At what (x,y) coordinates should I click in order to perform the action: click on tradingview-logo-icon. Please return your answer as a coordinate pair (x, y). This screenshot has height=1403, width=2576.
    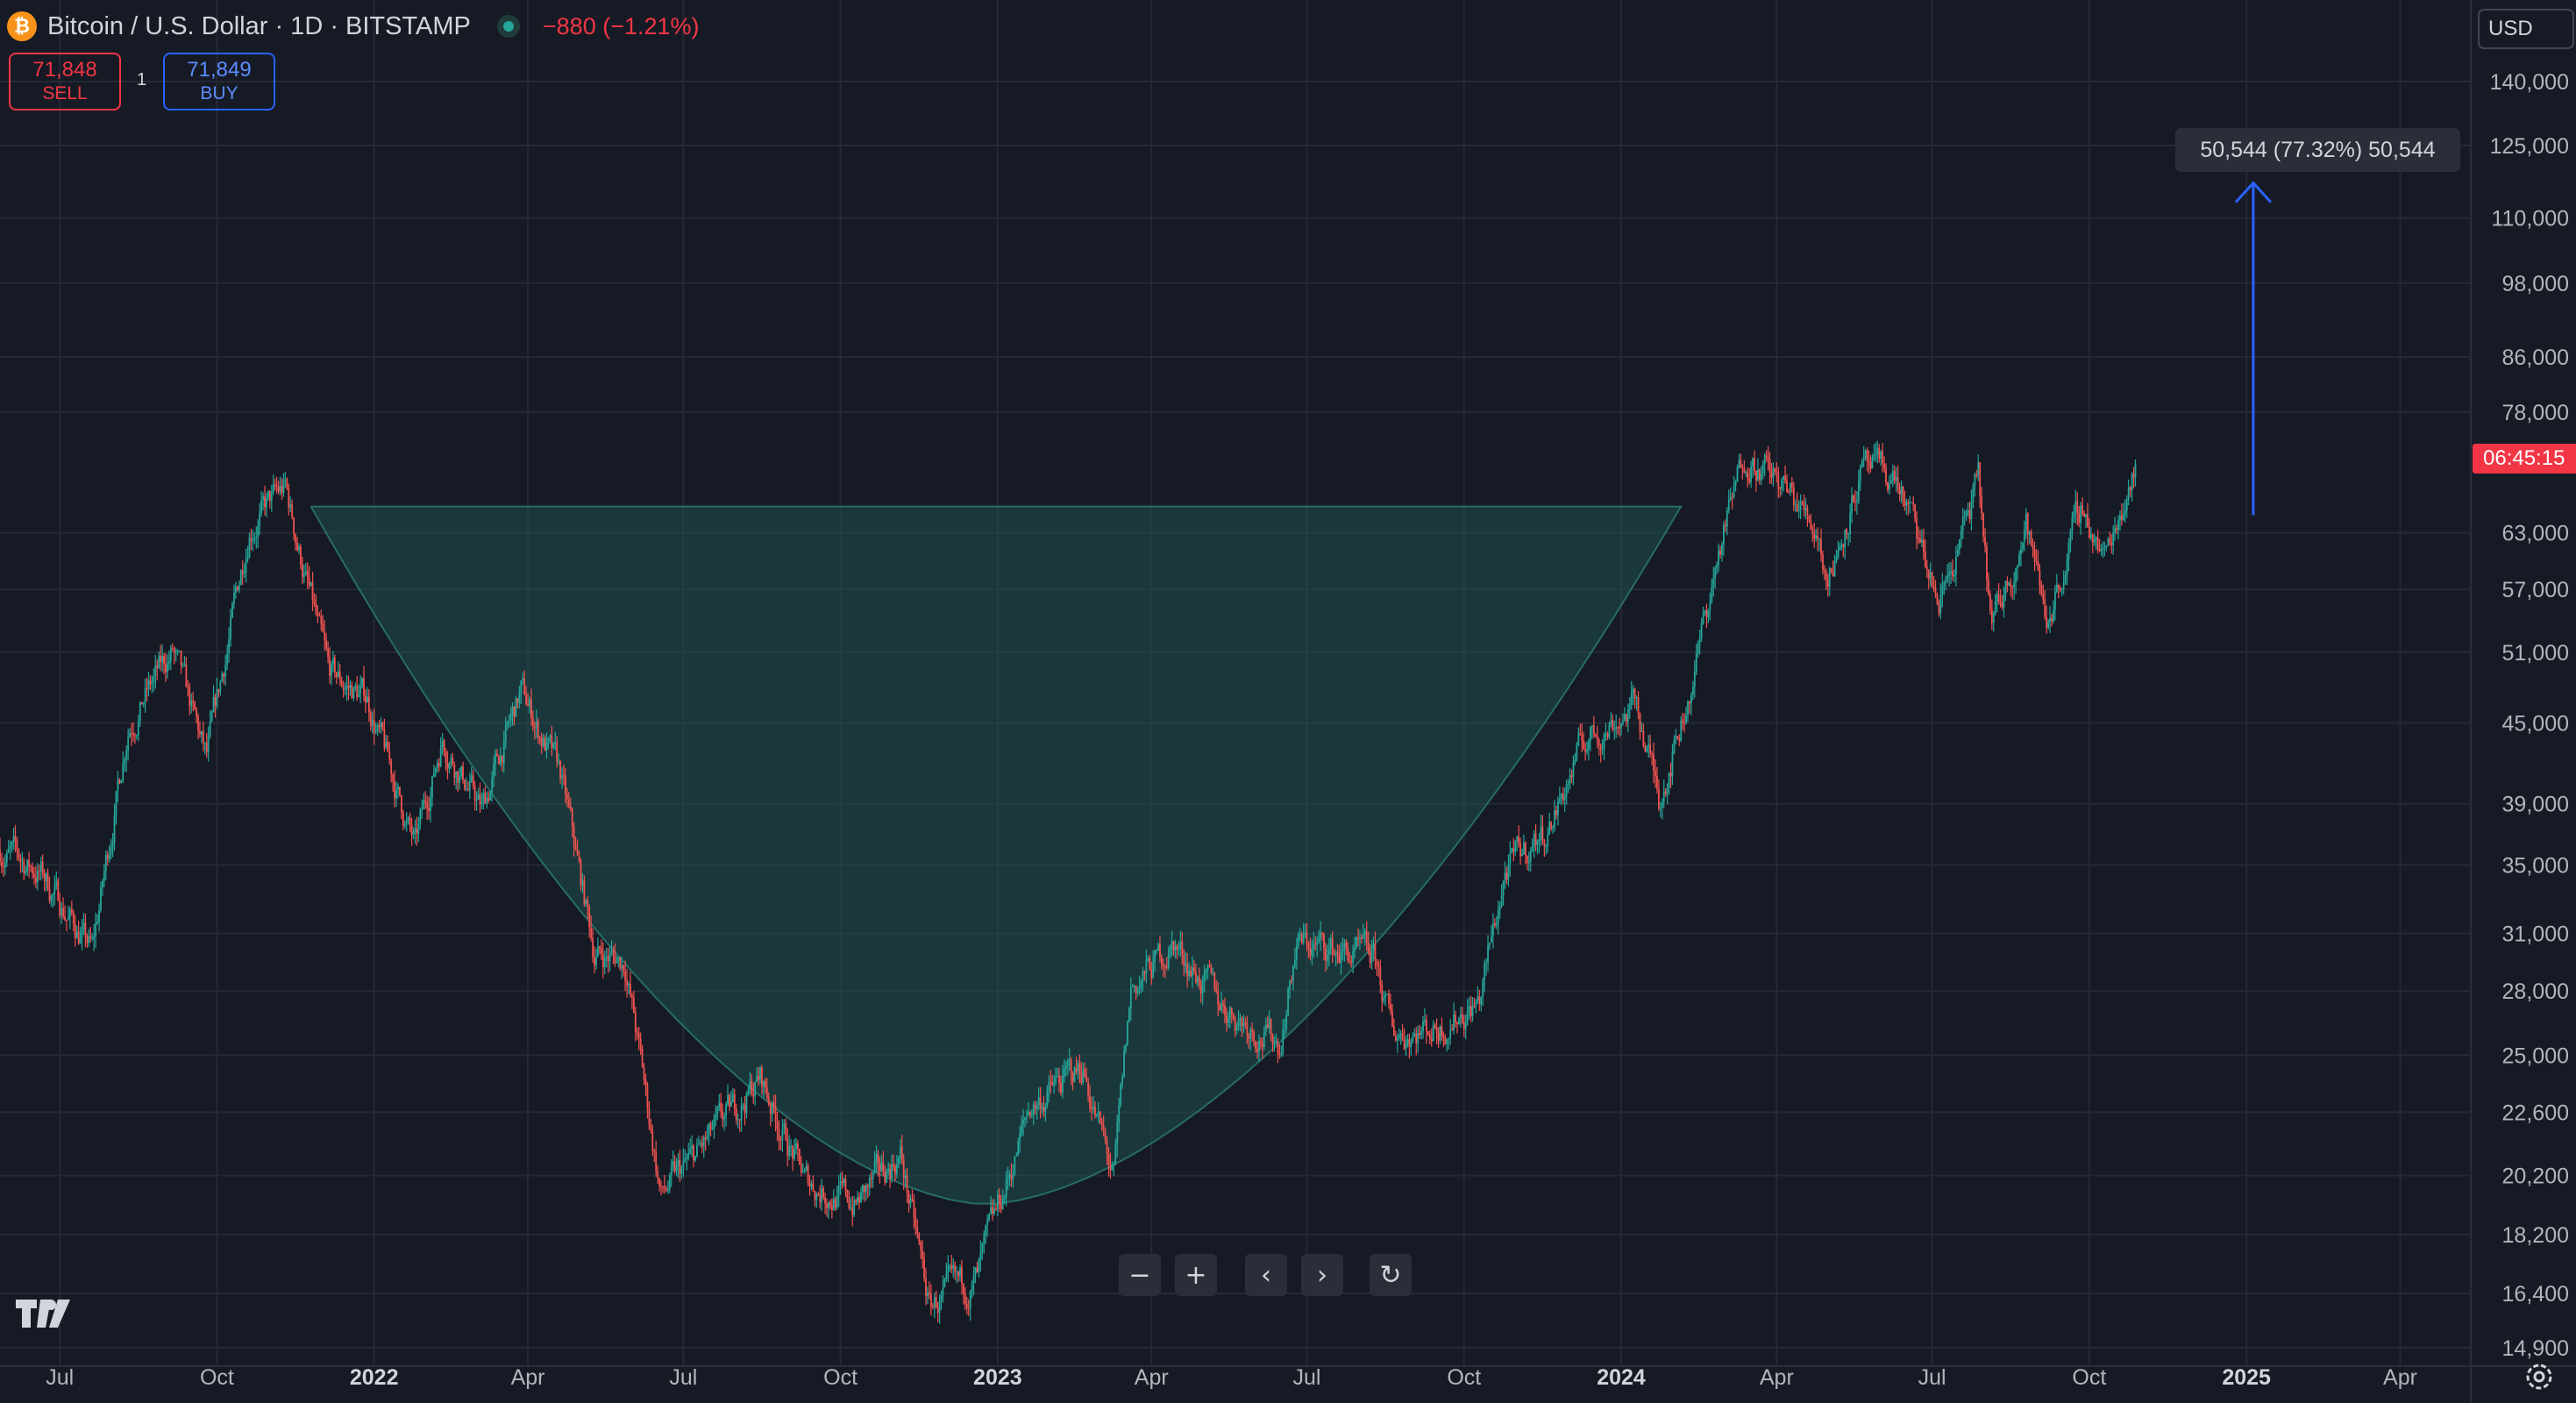
    Looking at the image, I should click on (43, 1312).